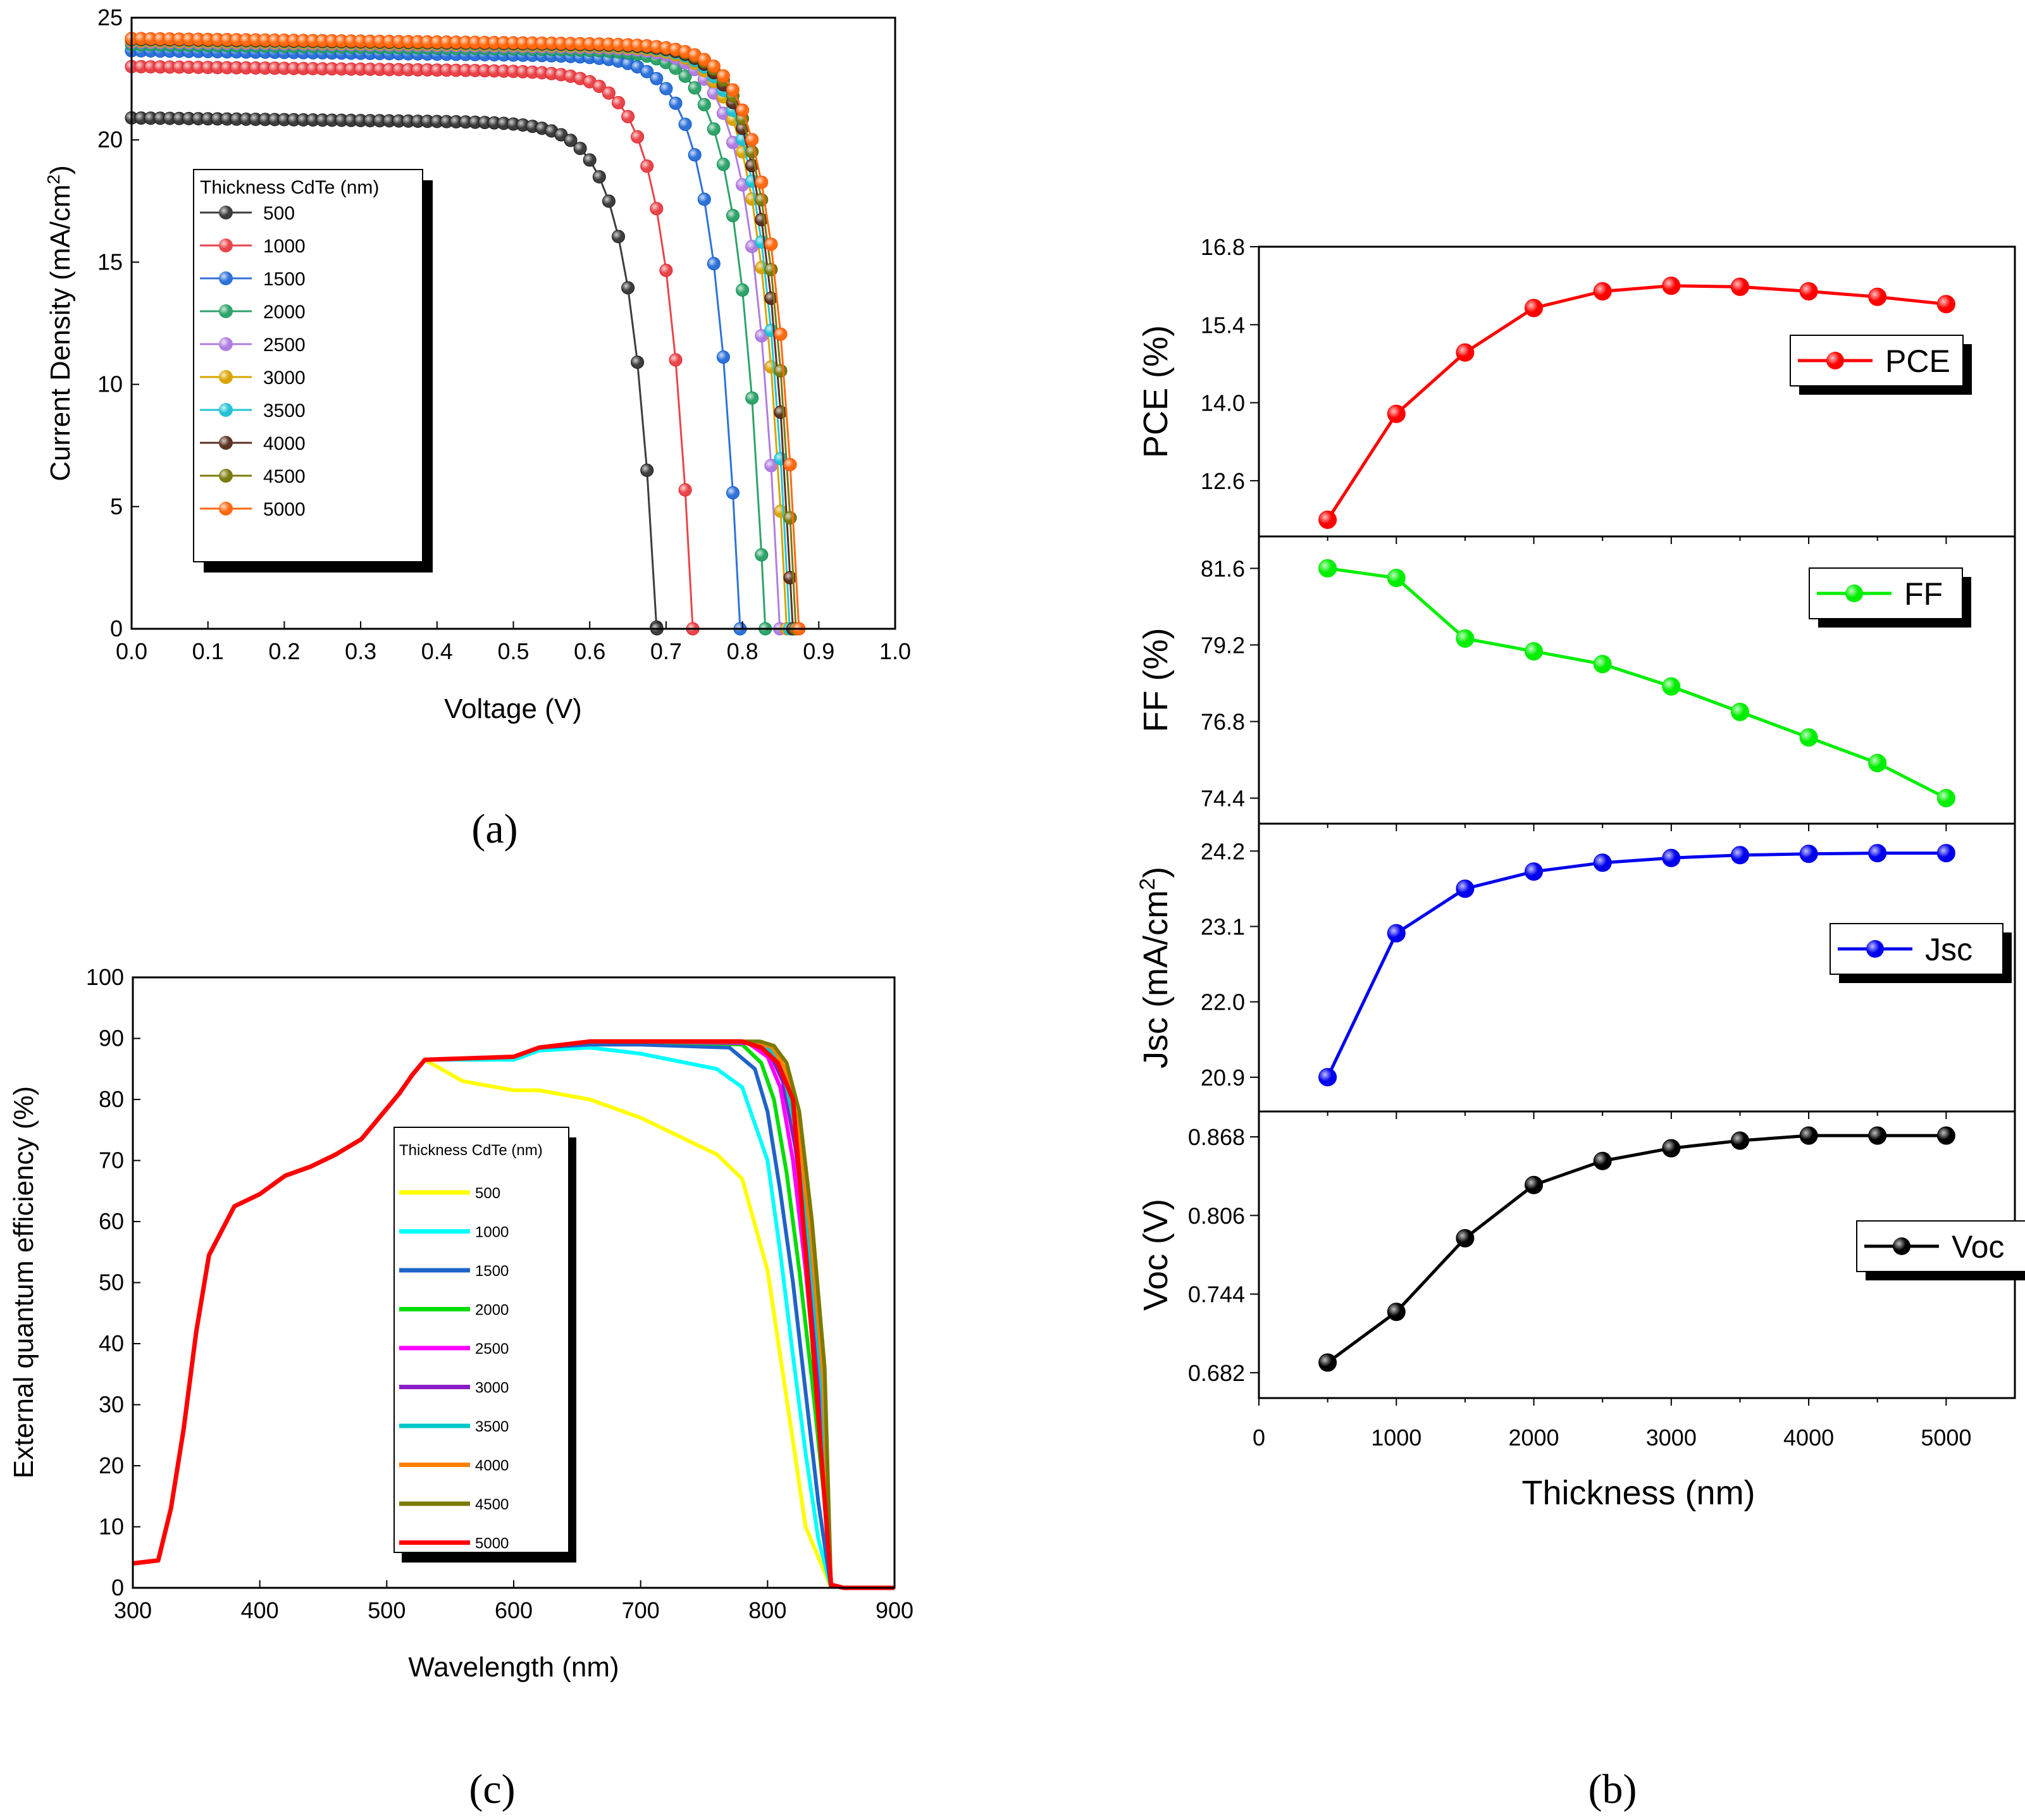  I want to click on panel-b-jsc-line, so click(1637, 964).